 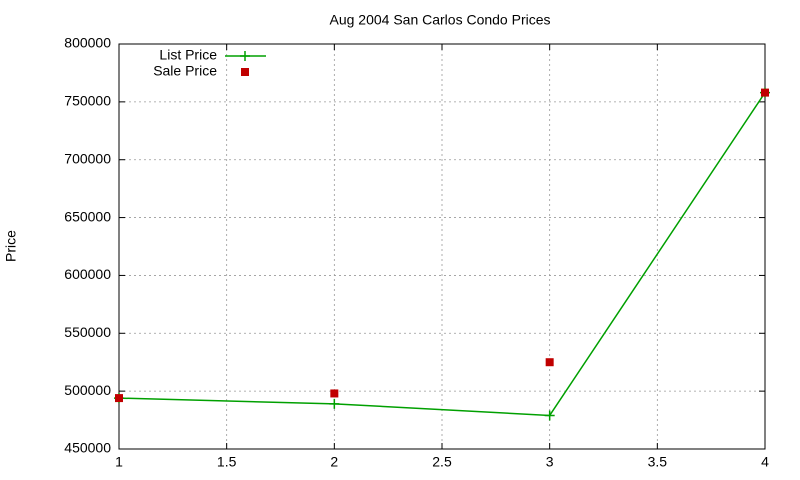 What do you see at coordinates (87, 390) in the screenshot?
I see `y-tick-label: 500000` at bounding box center [87, 390].